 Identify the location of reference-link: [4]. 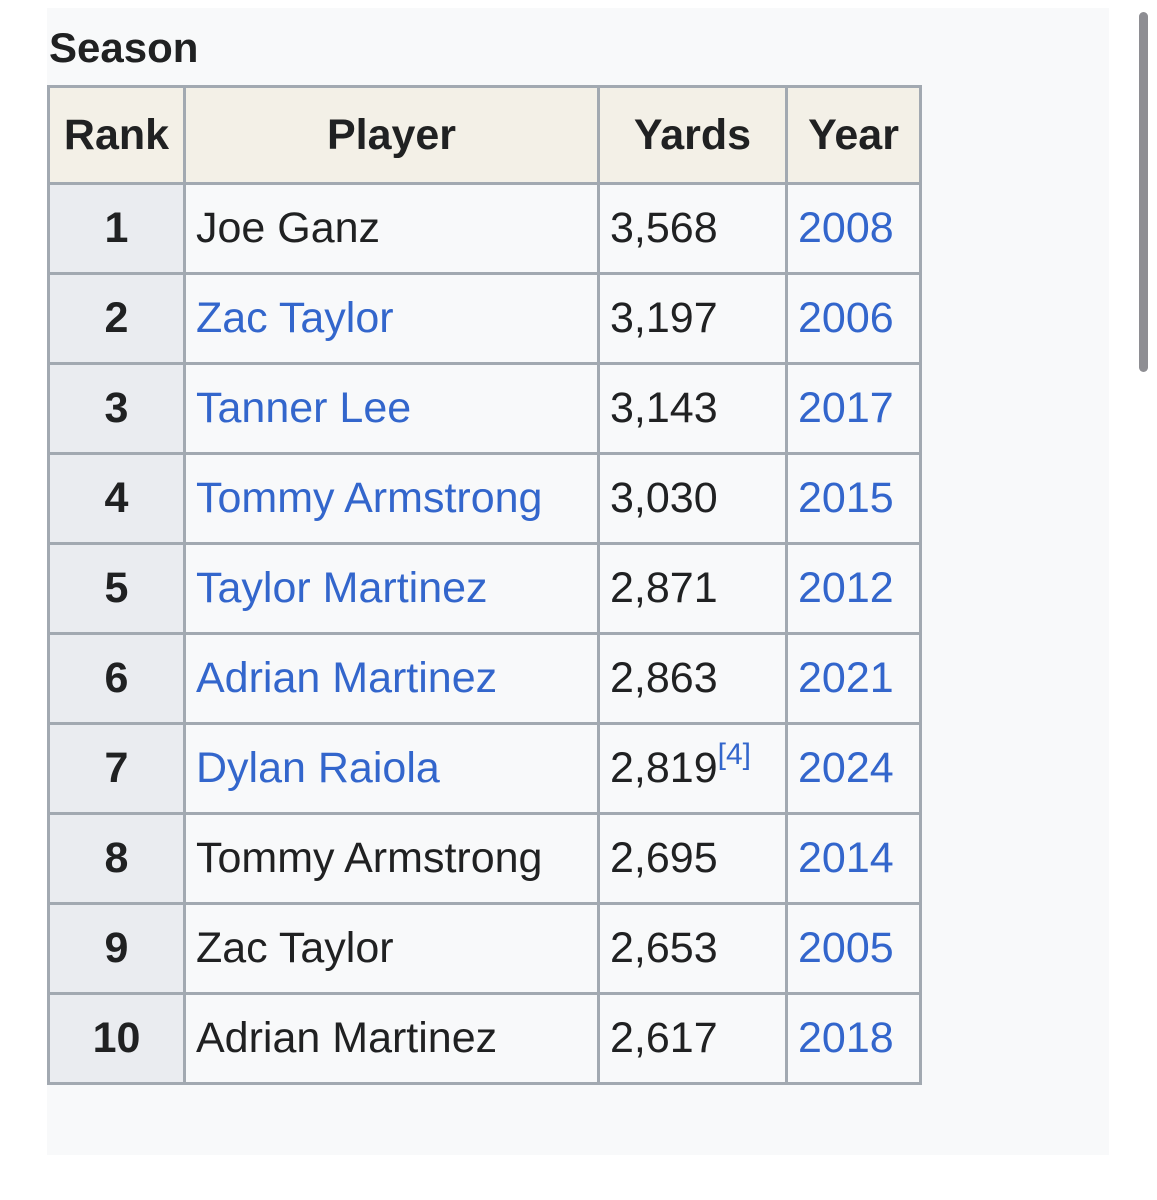
(734, 754).